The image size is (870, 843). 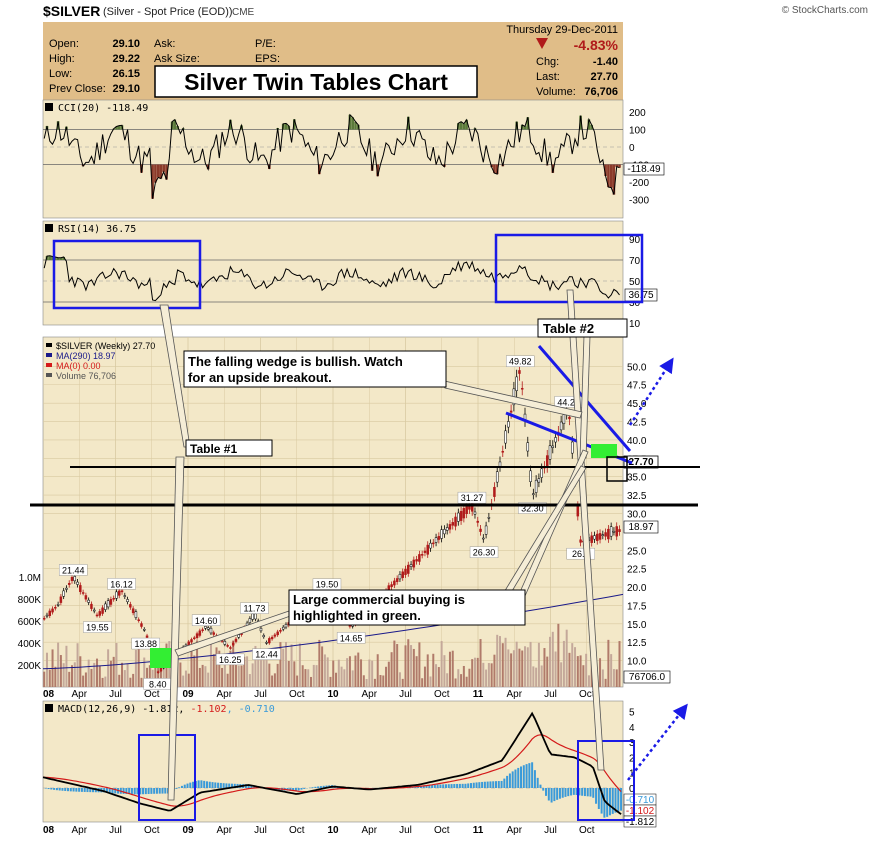 What do you see at coordinates (596, 45) in the screenshot?
I see `change-percent: -4.83%` at bounding box center [596, 45].